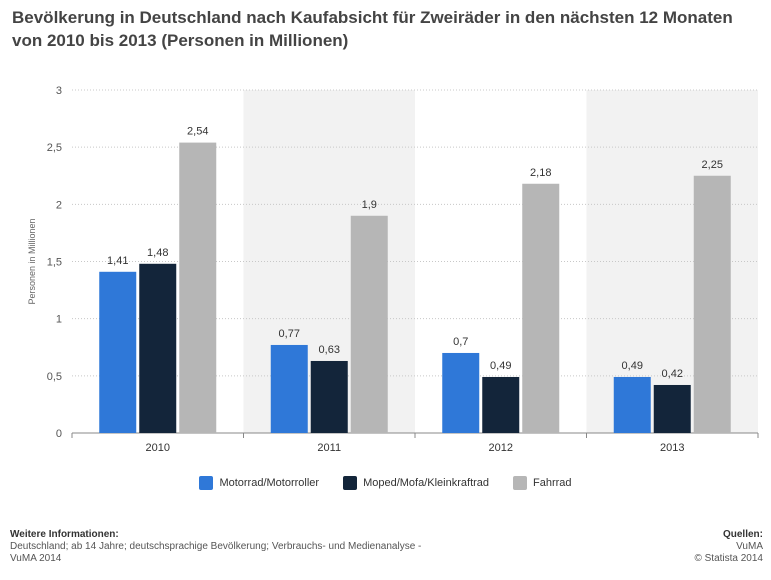 The width and height of the screenshot is (771, 580). What do you see at coordinates (59, 91) in the screenshot?
I see `y-tick-label: 3` at bounding box center [59, 91].